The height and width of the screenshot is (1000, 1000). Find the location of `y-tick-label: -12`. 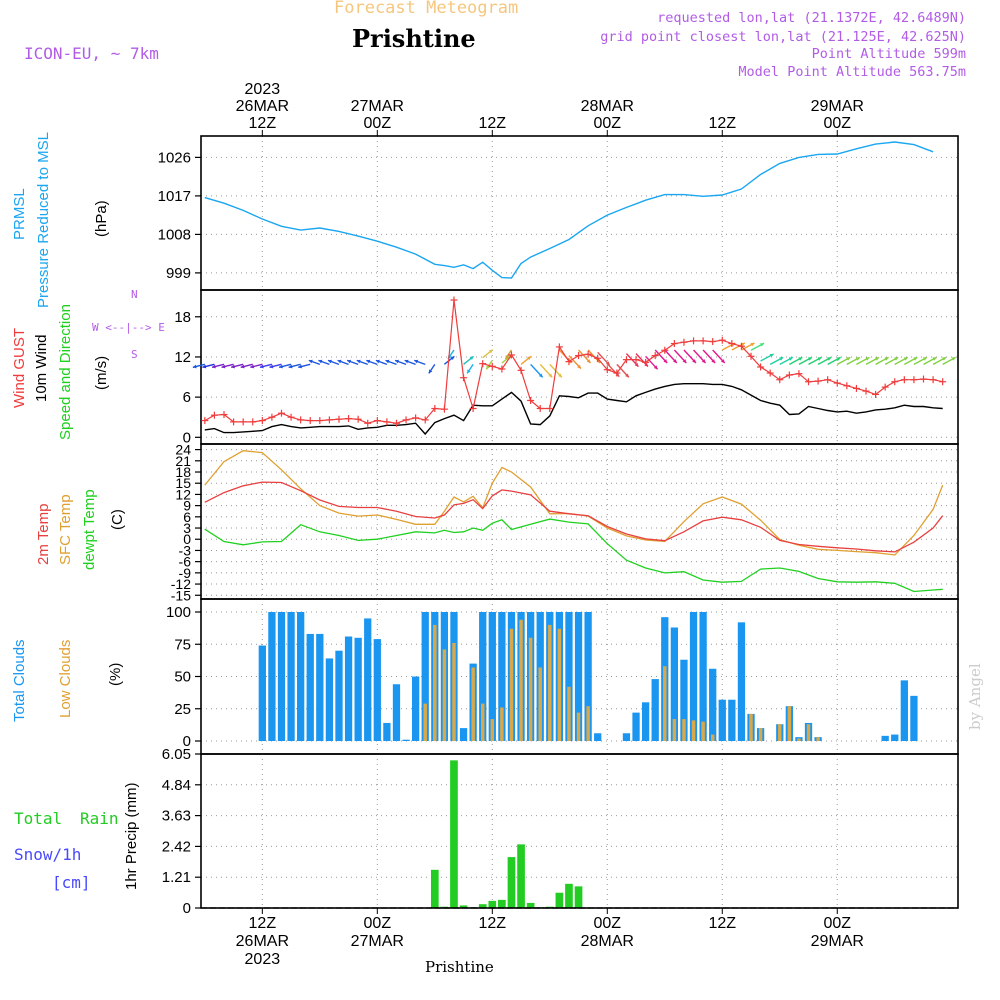

y-tick-label: -12 is located at coordinates (181, 584).